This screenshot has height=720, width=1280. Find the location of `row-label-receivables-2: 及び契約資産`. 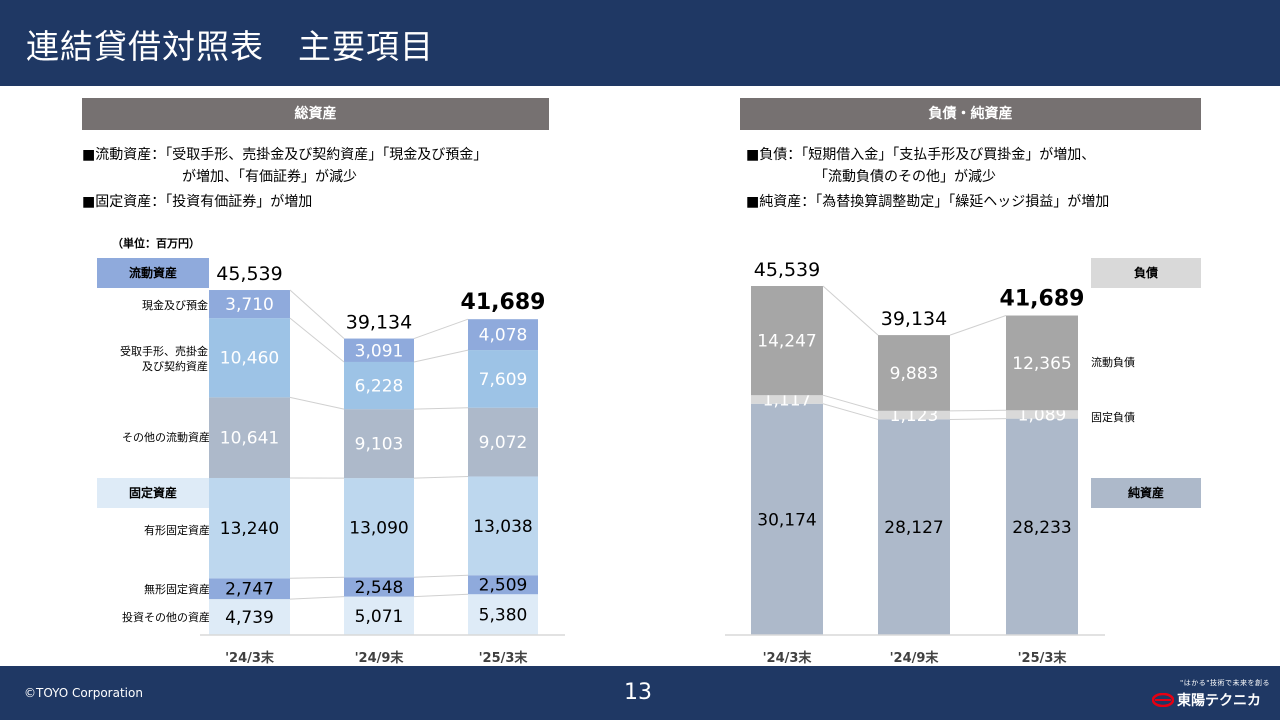

row-label-receivables-2: 及び契約資産 is located at coordinates (175, 366).